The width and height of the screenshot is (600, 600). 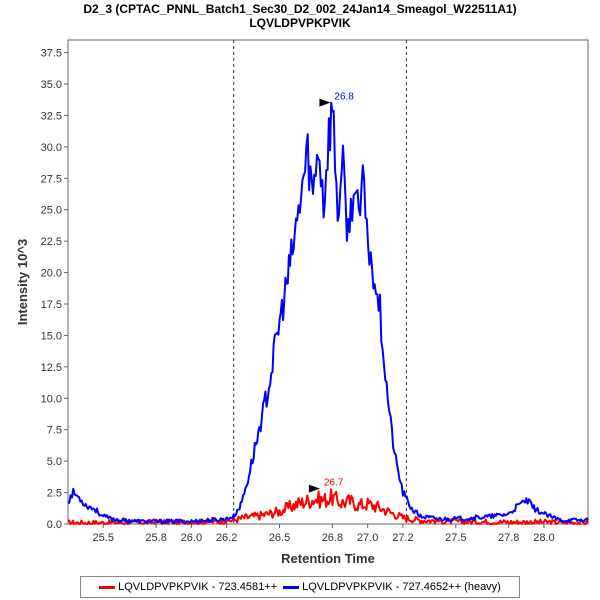 What do you see at coordinates (279, 538) in the screenshot?
I see `x-tick-label: 26.5` at bounding box center [279, 538].